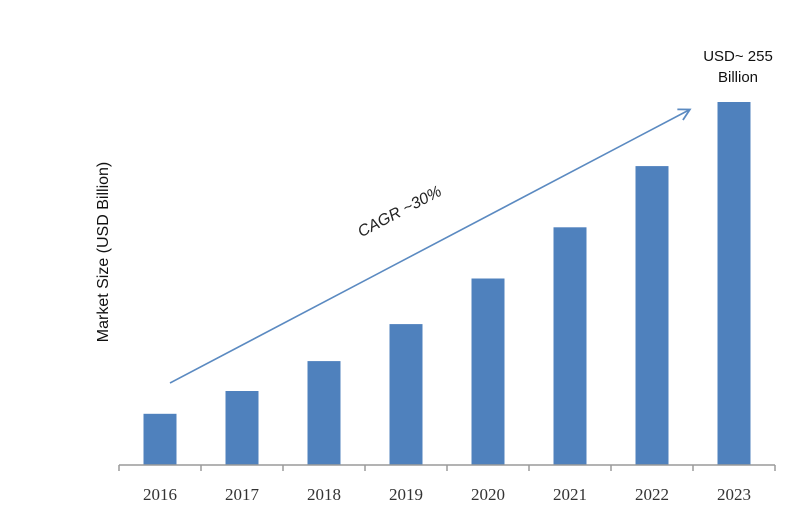 The image size is (800, 519). What do you see at coordinates (738, 56) in the screenshot?
I see `value-callout-line1: USD~ 255` at bounding box center [738, 56].